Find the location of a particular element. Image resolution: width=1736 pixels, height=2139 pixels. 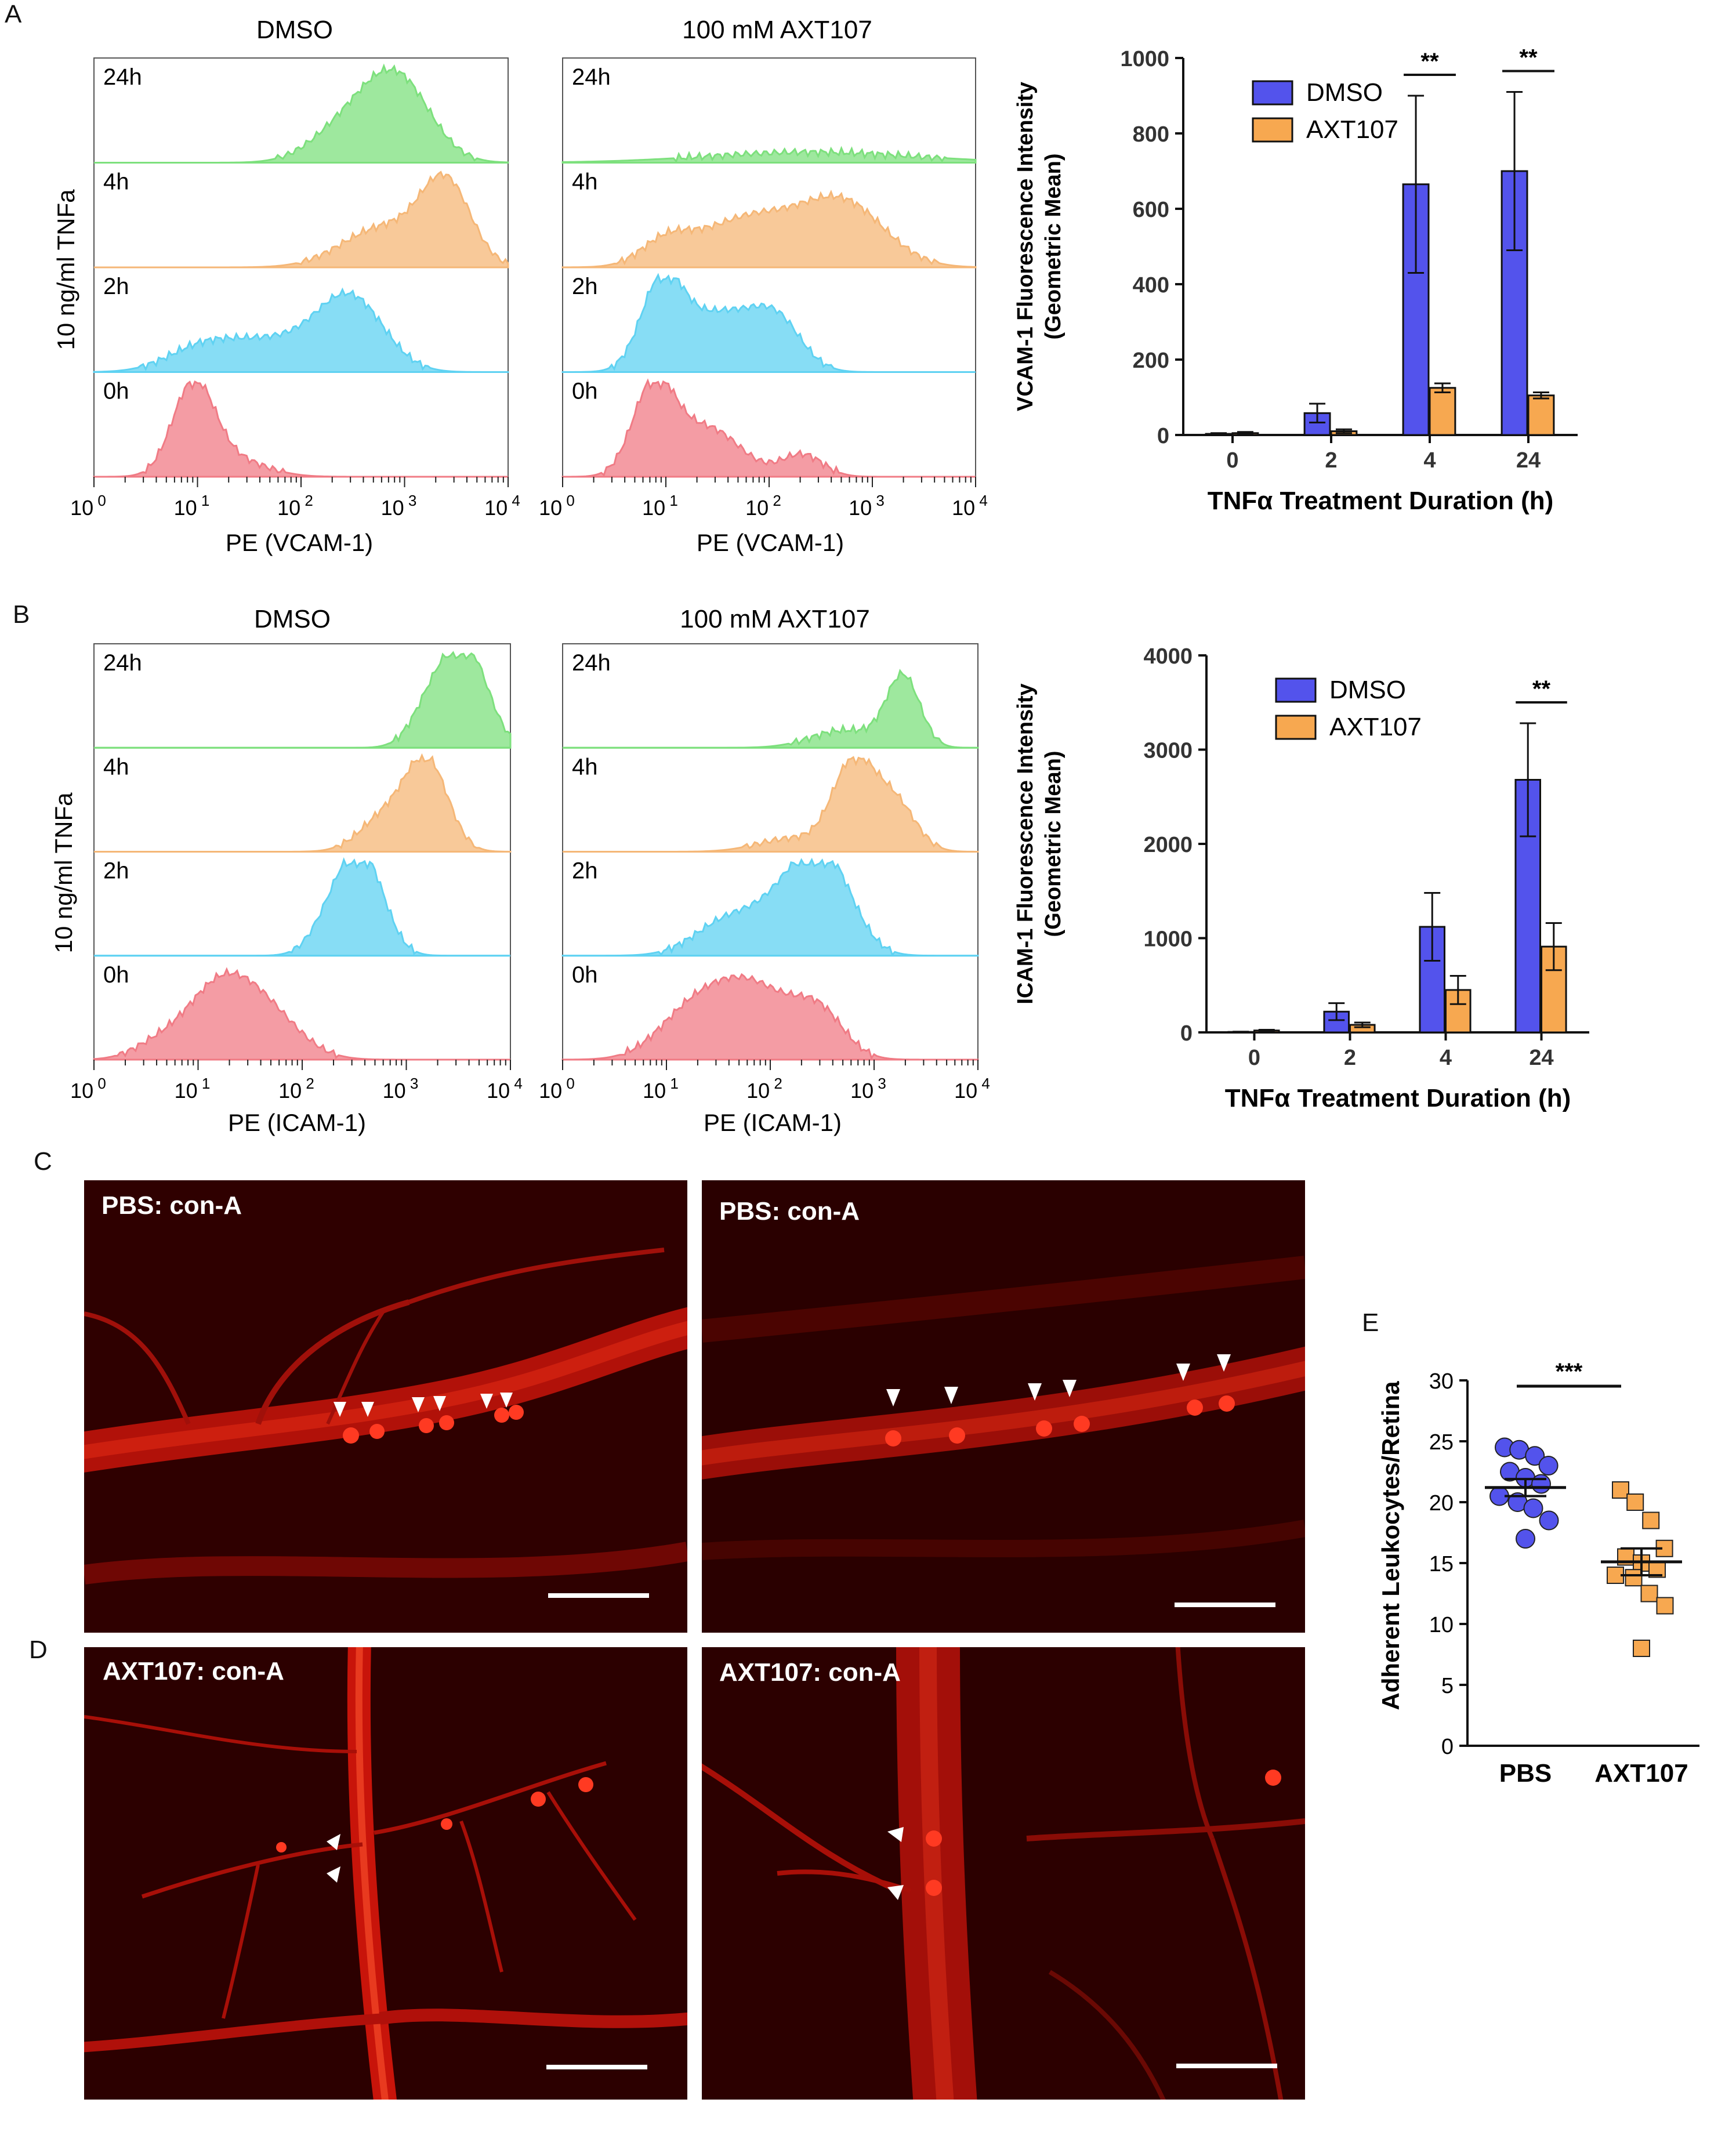

legend-label: DMSO is located at coordinates (1344, 93).